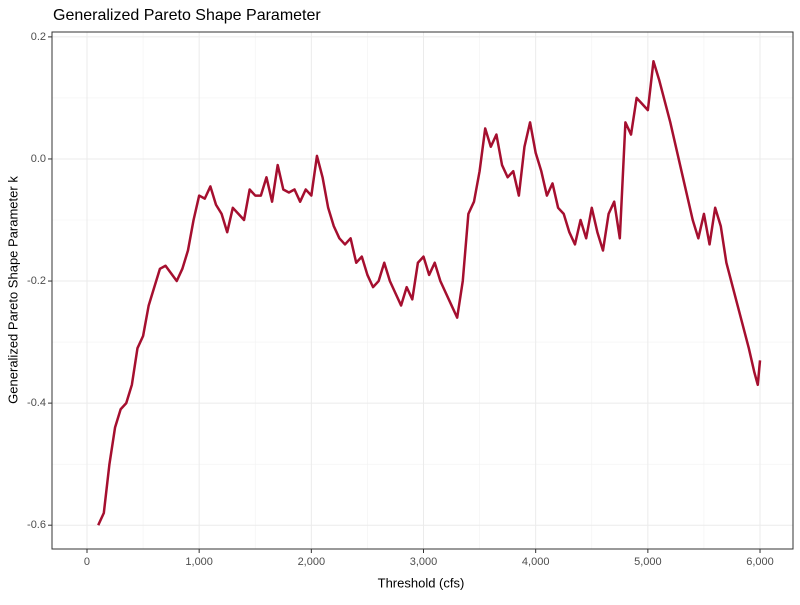 The height and width of the screenshot is (605, 800). What do you see at coordinates (36, 281) in the screenshot?
I see `y-tick-label: -0.2` at bounding box center [36, 281].